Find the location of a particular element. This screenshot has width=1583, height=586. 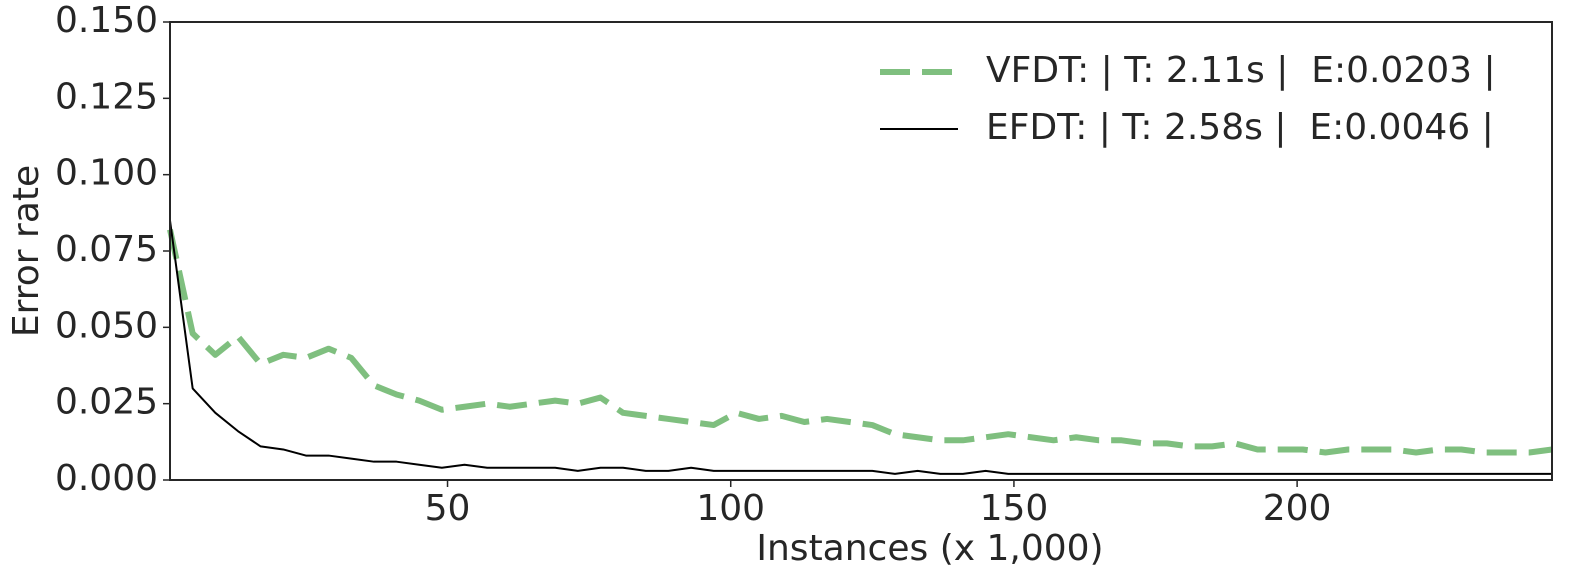

x-tick-label: 200 is located at coordinates (1297, 508).